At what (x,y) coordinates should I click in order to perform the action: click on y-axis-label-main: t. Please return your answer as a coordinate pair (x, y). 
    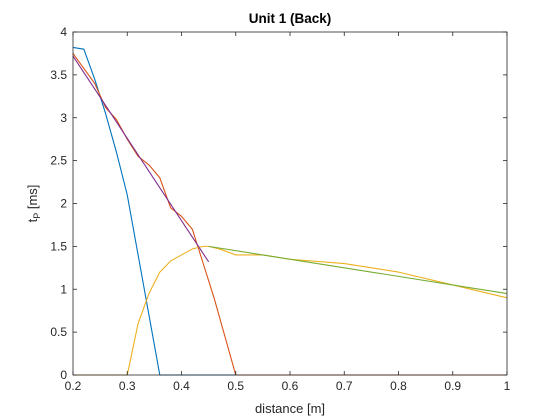
    Looking at the image, I should click on (32, 220).